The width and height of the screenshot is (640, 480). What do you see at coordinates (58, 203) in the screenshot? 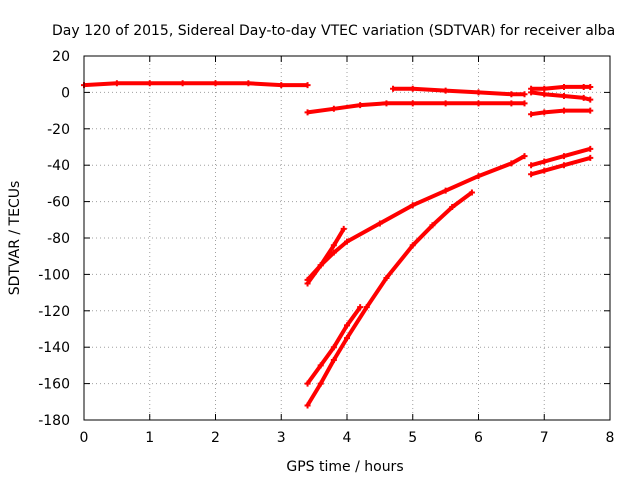
I see `y-tick-label: -60` at bounding box center [58, 203].